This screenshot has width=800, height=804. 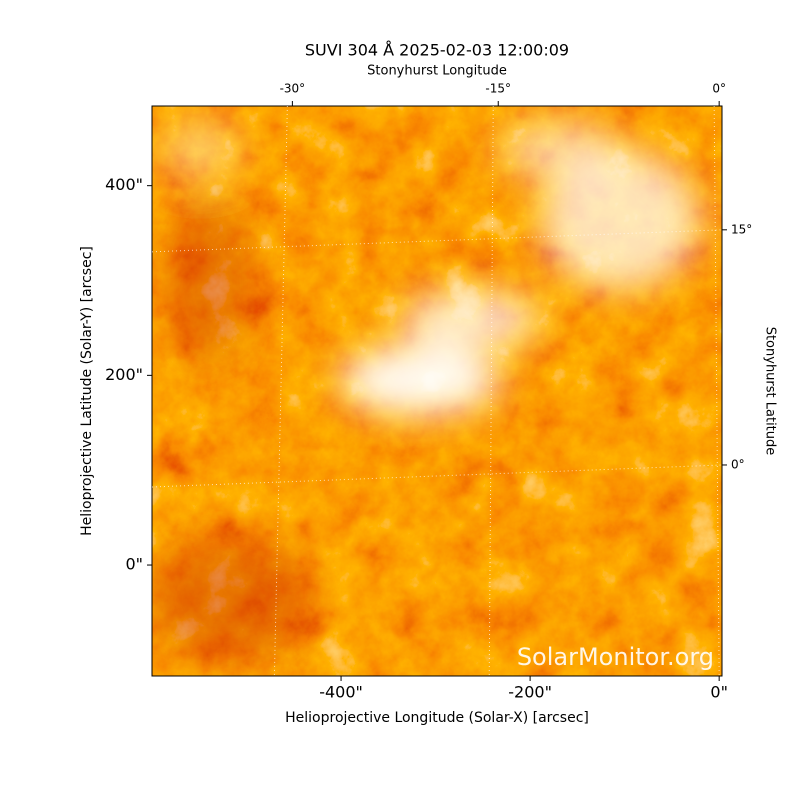 What do you see at coordinates (437, 71) in the screenshot?
I see `top-axis-label: Stonyhurst Longitude` at bounding box center [437, 71].